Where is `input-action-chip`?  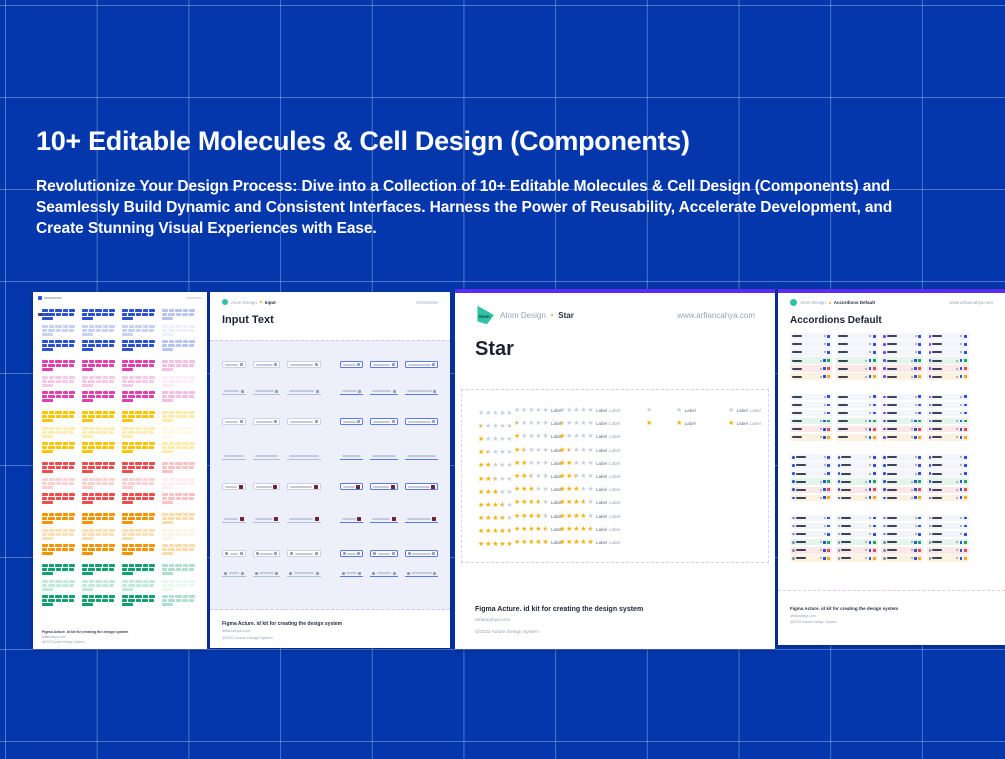
input-action-chip is located at coordinates (392, 486).